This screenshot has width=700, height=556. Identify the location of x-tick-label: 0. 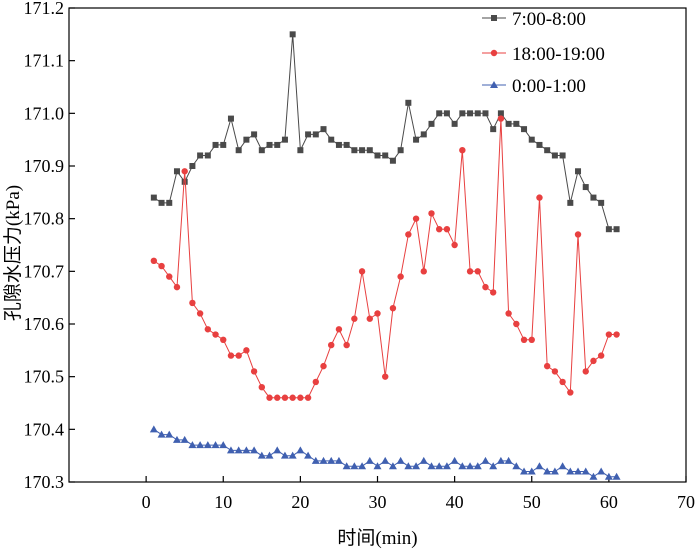
(146, 502).